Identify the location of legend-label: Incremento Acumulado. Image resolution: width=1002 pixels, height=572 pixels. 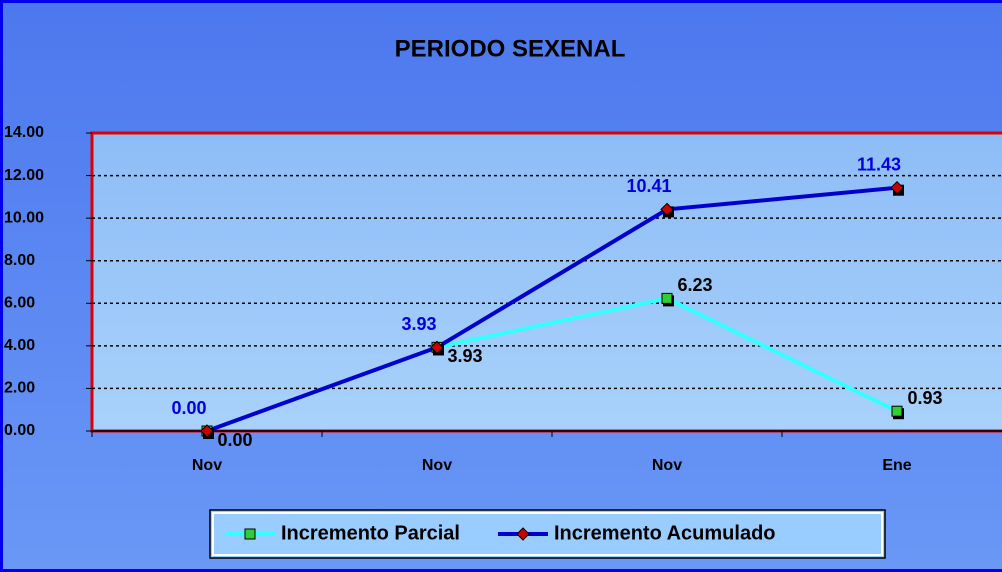
(665, 533).